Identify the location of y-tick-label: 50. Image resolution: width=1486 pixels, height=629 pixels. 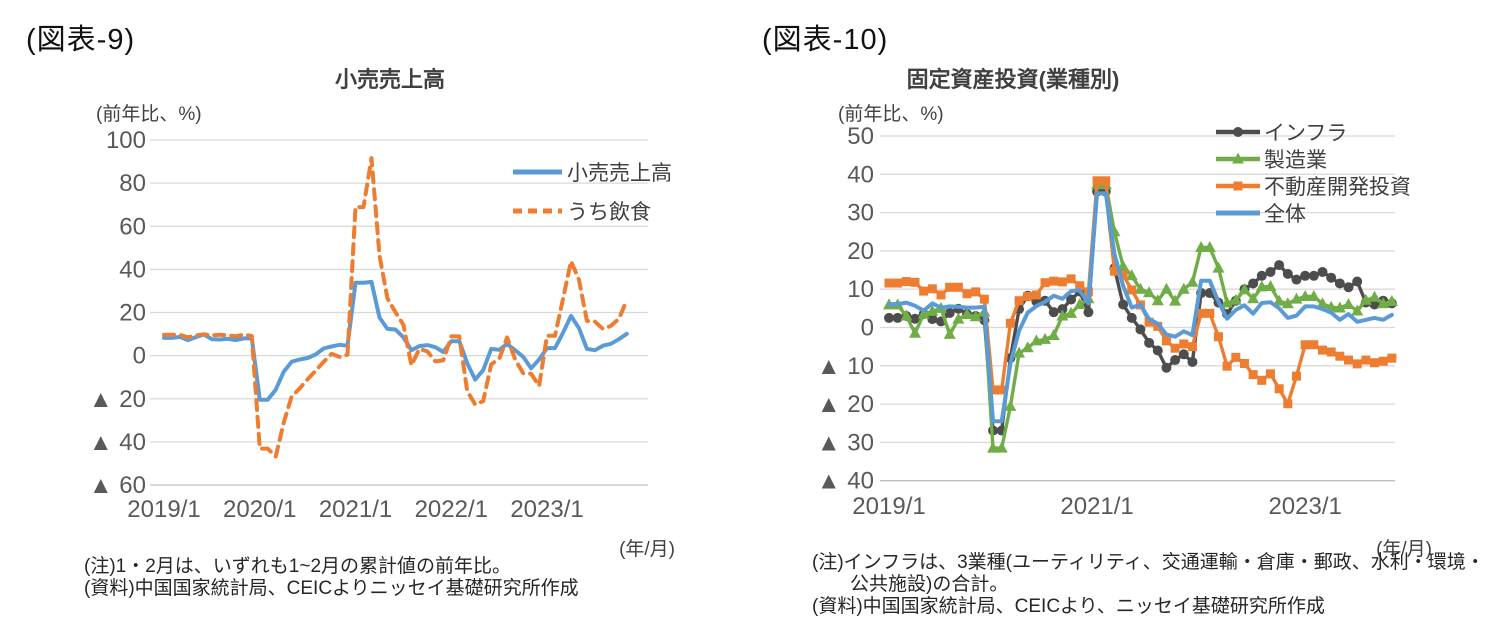
(860, 136).